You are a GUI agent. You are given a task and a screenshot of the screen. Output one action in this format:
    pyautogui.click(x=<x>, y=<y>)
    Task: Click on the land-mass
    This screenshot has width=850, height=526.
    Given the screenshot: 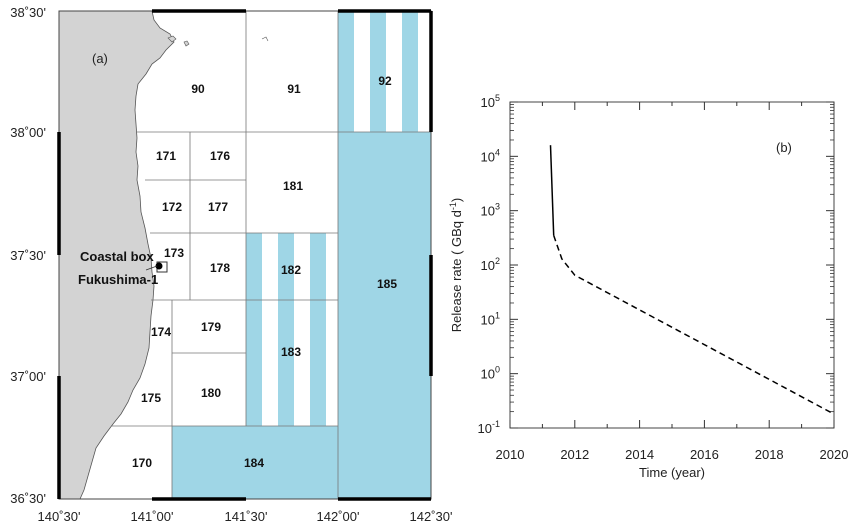 What is the action you would take?
    pyautogui.click(x=116, y=255)
    